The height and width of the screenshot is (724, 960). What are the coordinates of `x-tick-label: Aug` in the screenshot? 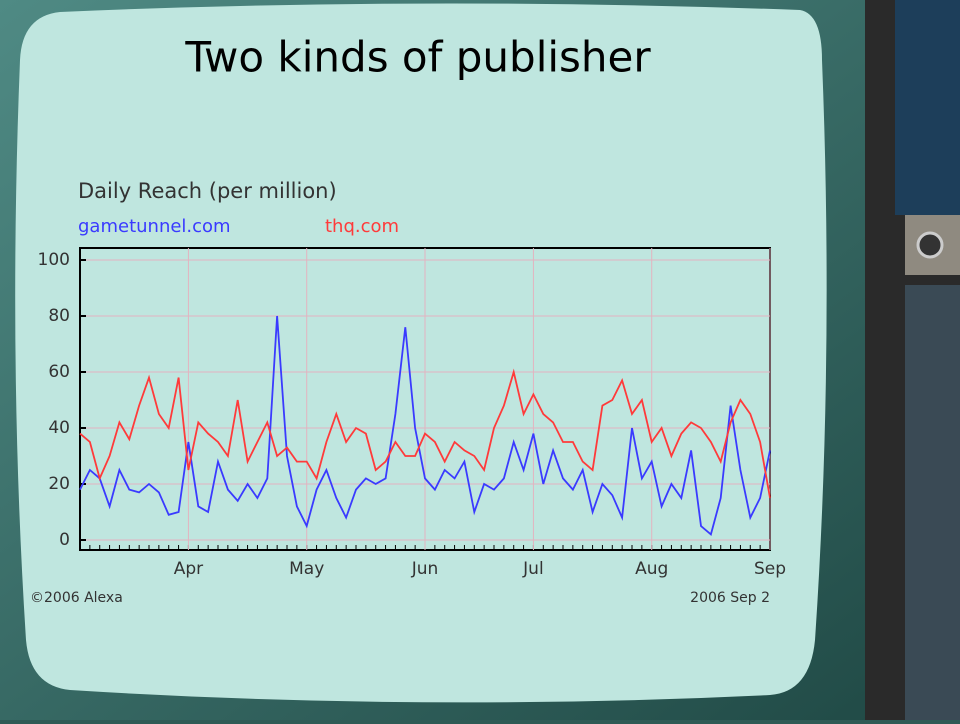 It's located at (651, 569).